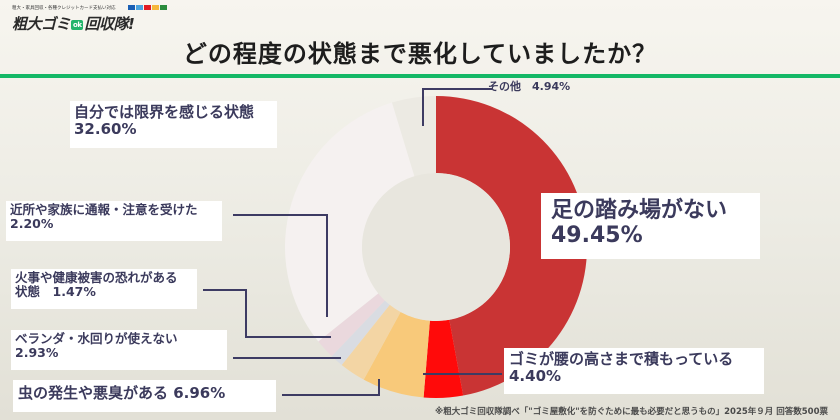 Image resolution: width=840 pixels, height=420 pixels. Describe the element at coordinates (96, 338) in the screenshot. I see `label-veranda-name: ベランダ・水回りが使えない` at that location.